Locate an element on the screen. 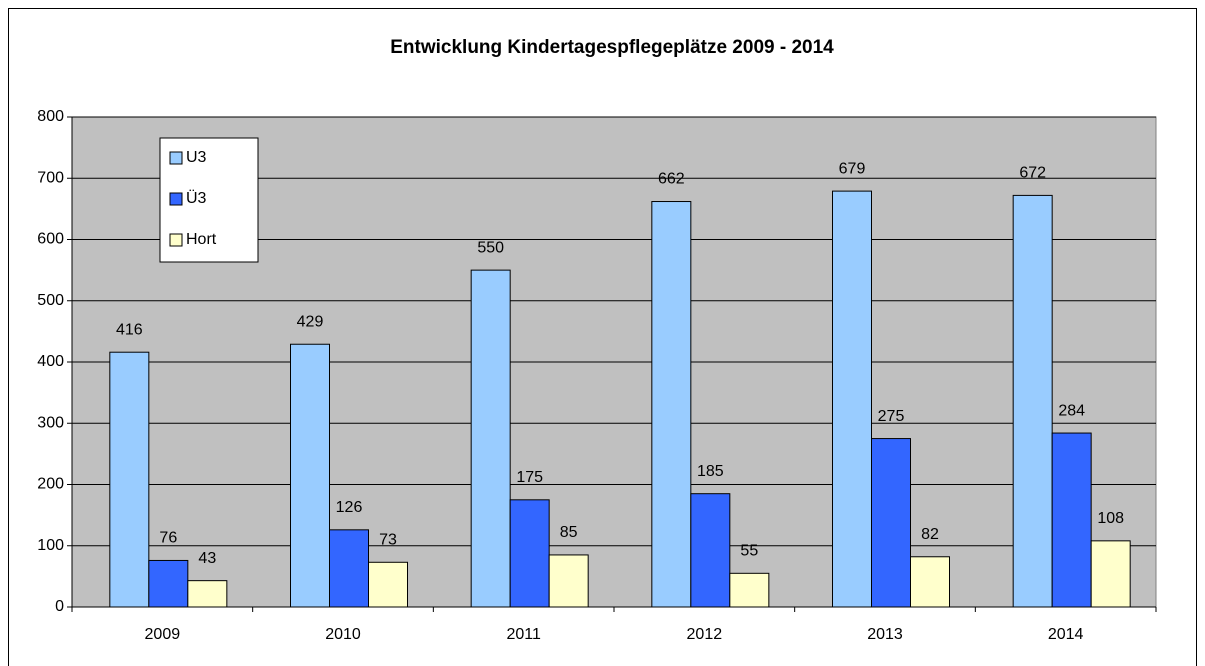  data-label: 672 is located at coordinates (1032, 173).